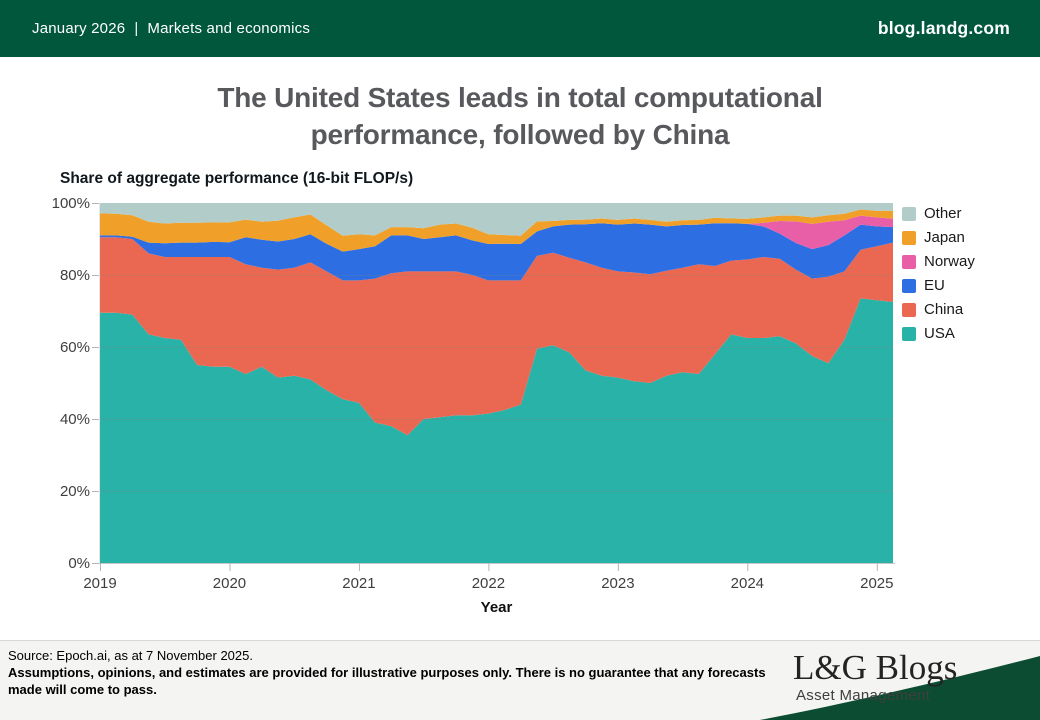 Image resolution: width=1040 pixels, height=720 pixels. I want to click on legend-swatch-japan, so click(909, 237).